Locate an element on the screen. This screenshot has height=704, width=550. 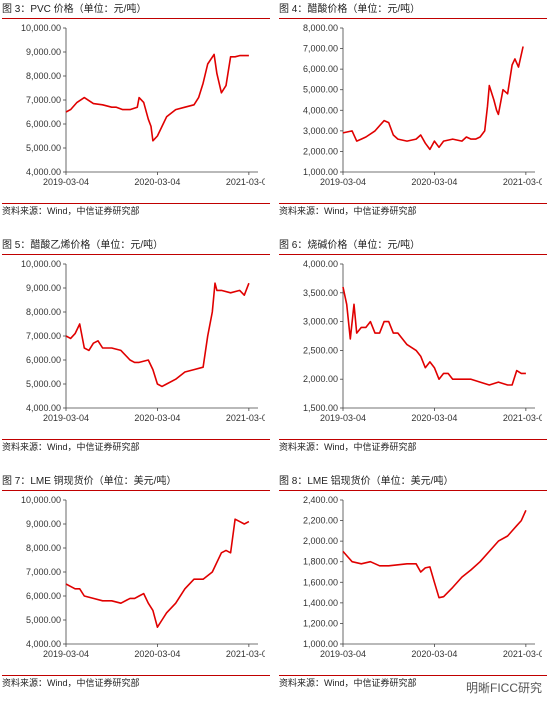
chart-title: 图 8：LME 铝现货价（单位：美元/吨） is located at coordinates (413, 482).